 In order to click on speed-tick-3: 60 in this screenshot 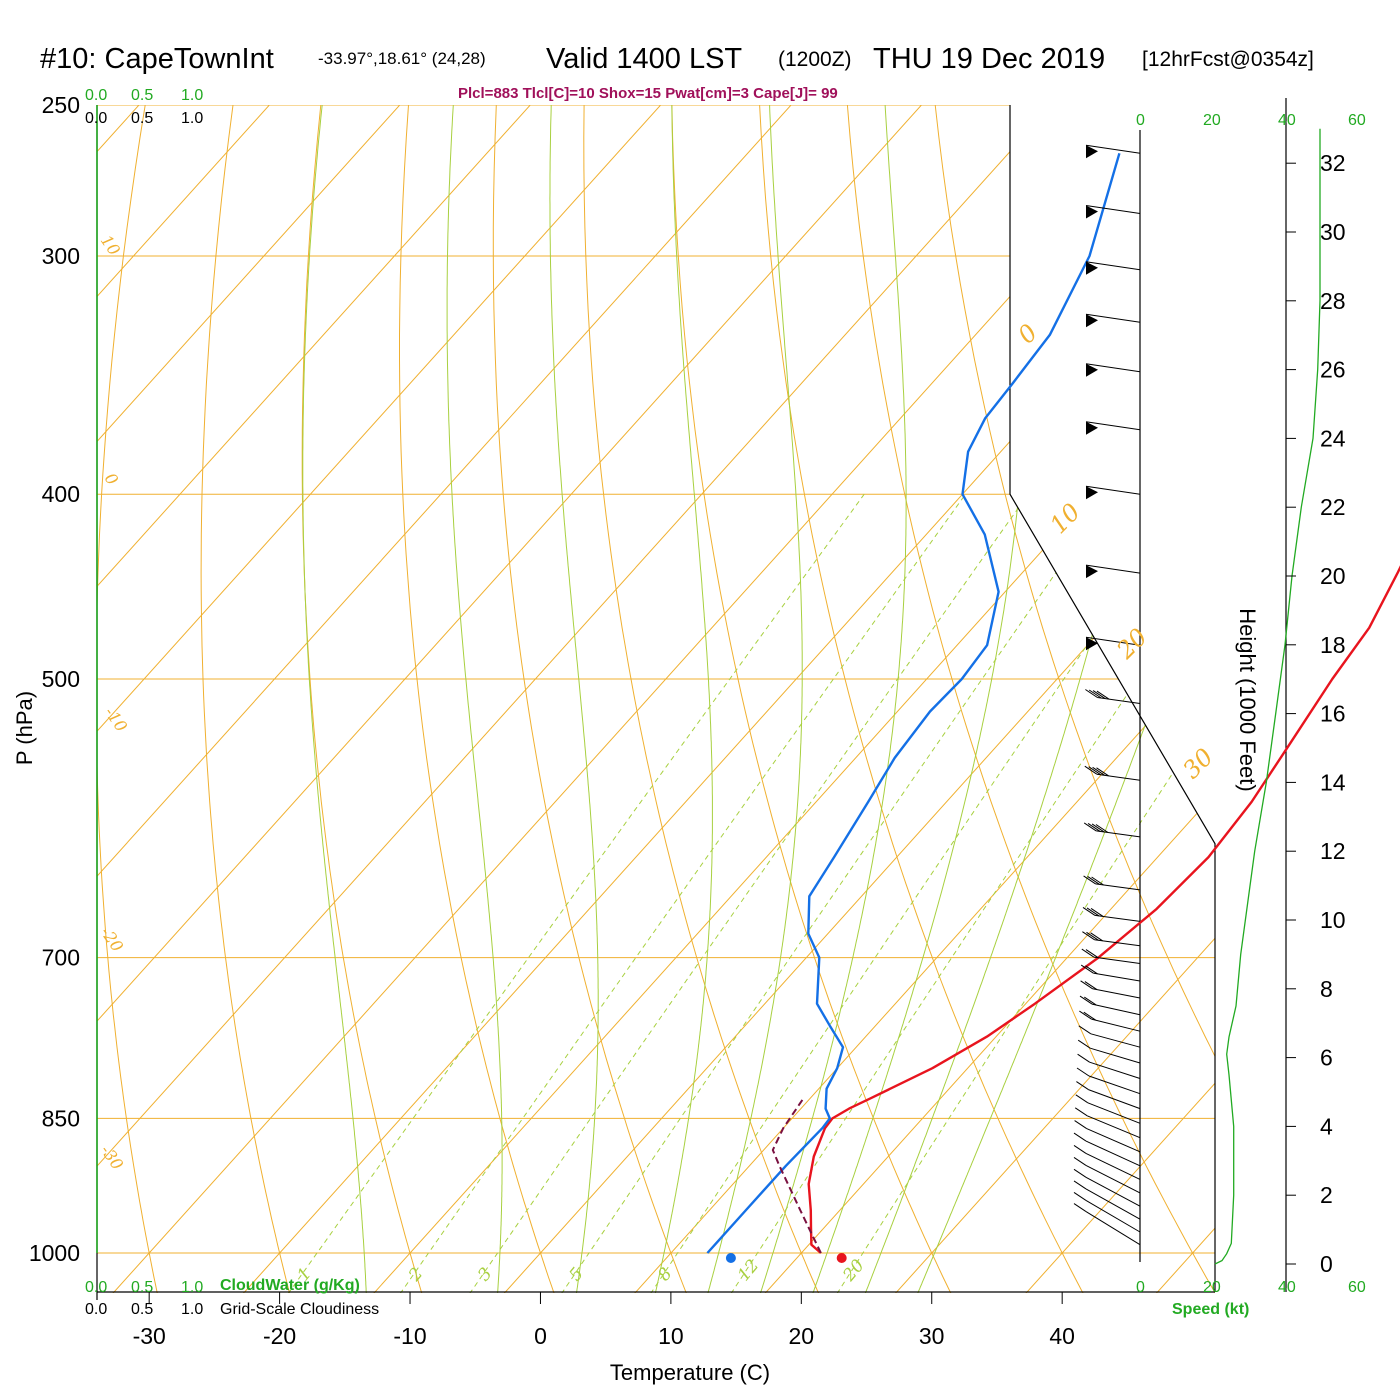, I will do `click(1357, 1287)`.